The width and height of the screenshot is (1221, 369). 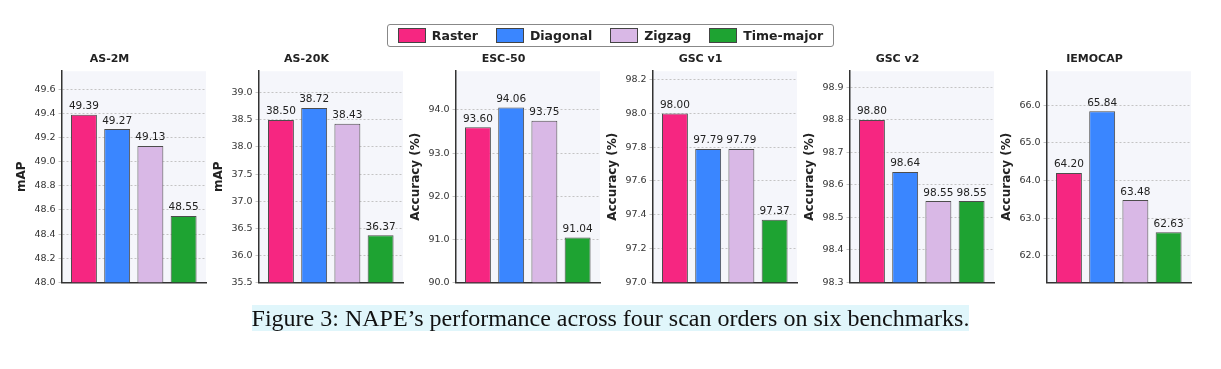 I want to click on y-tick-label: 36.5, so click(x=242, y=227).